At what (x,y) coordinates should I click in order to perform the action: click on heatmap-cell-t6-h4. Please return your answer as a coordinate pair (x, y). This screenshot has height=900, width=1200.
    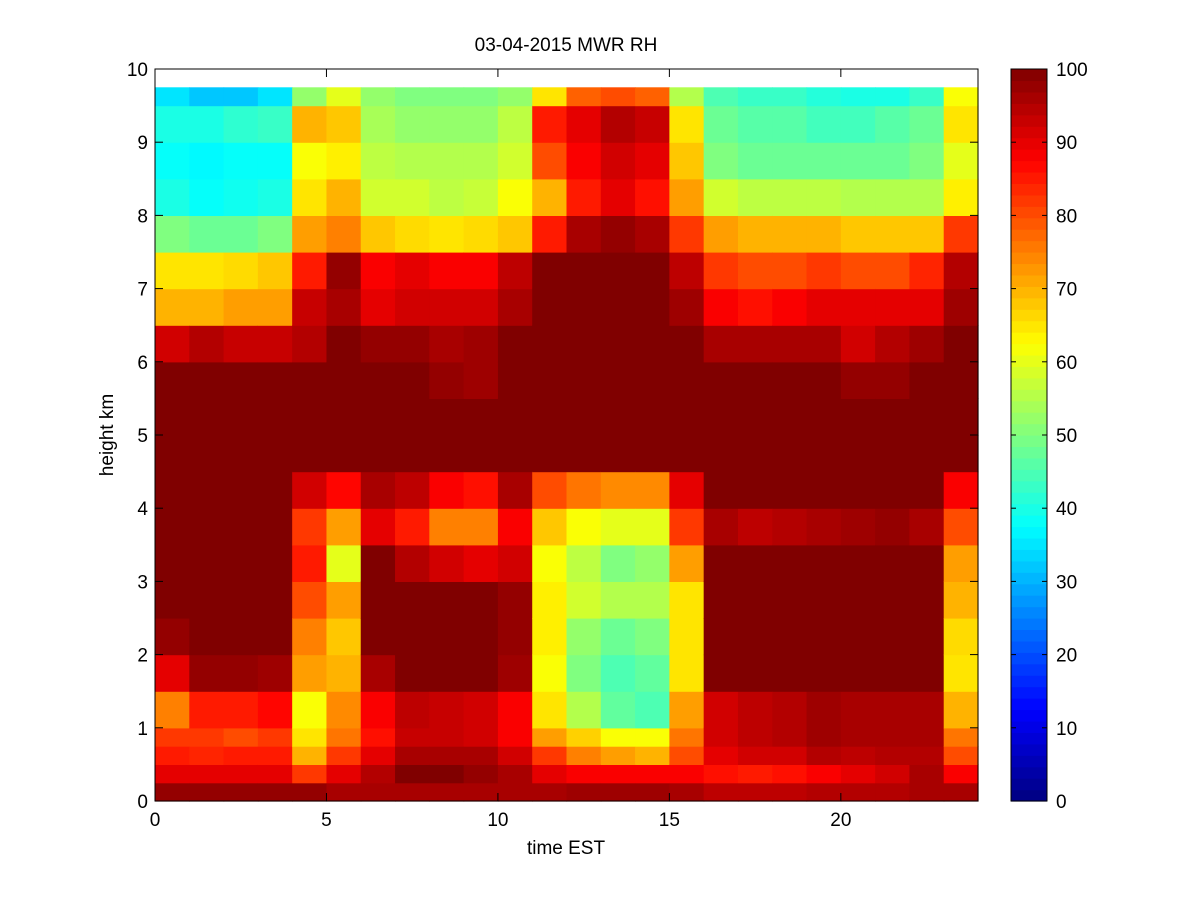
    Looking at the image, I should click on (378, 710).